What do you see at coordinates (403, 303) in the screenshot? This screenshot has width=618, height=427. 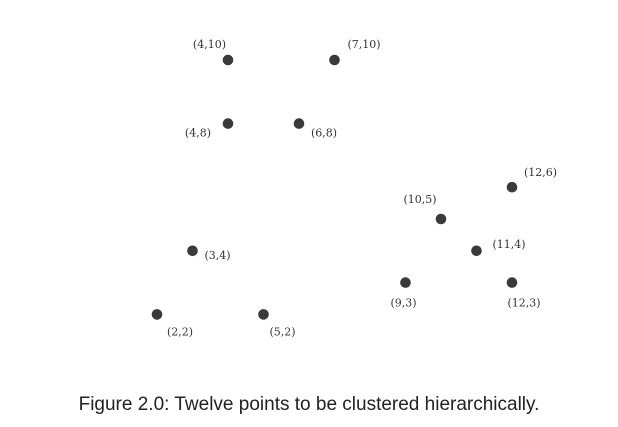 I see `point-label: (9,3)` at bounding box center [403, 303].